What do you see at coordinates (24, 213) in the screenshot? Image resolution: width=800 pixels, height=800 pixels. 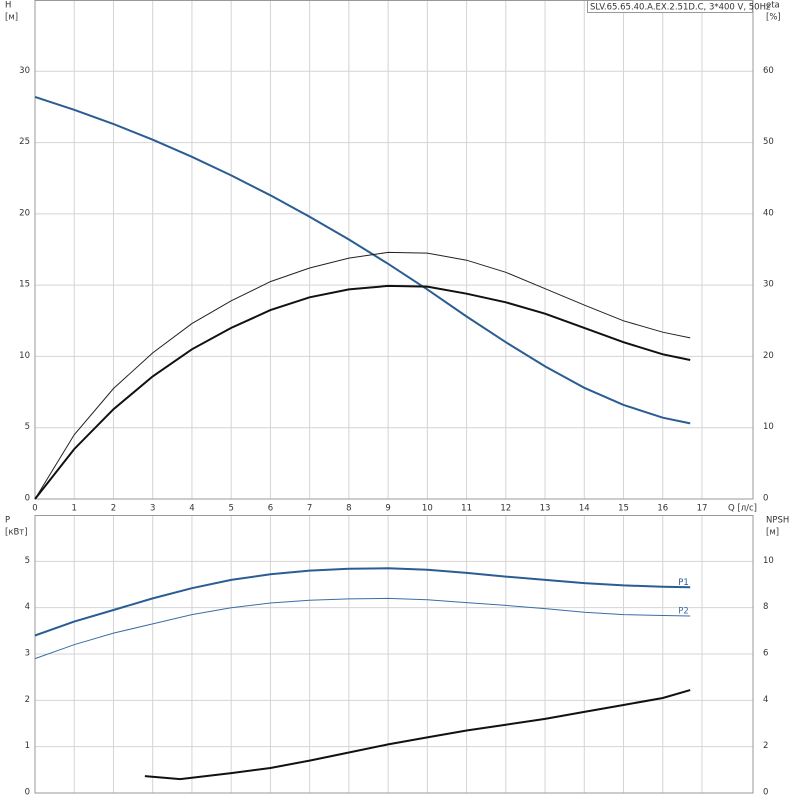 I see `y-tick-label: 20` at bounding box center [24, 213].